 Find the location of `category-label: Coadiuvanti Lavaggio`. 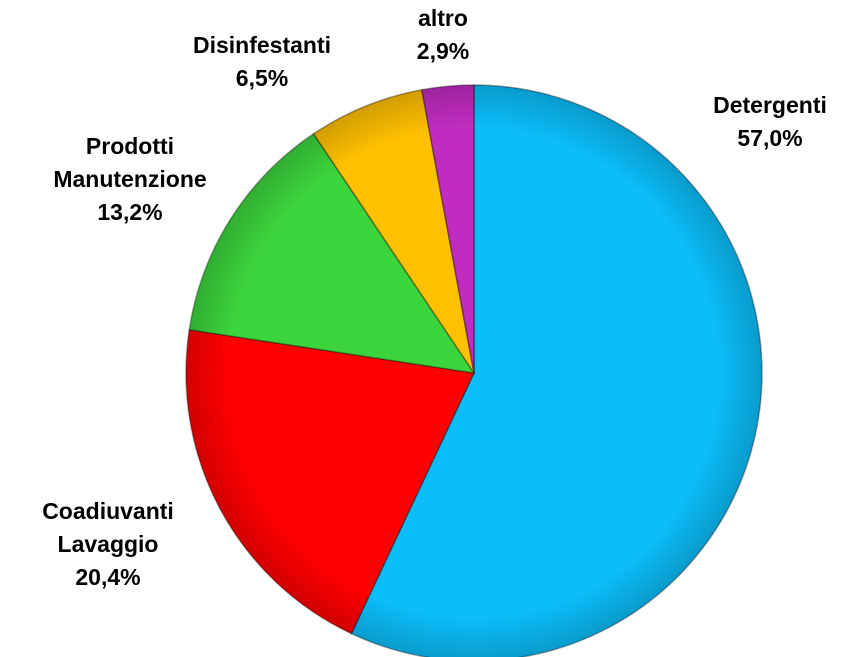

category-label: Coadiuvanti Lavaggio is located at coordinates (108, 527).